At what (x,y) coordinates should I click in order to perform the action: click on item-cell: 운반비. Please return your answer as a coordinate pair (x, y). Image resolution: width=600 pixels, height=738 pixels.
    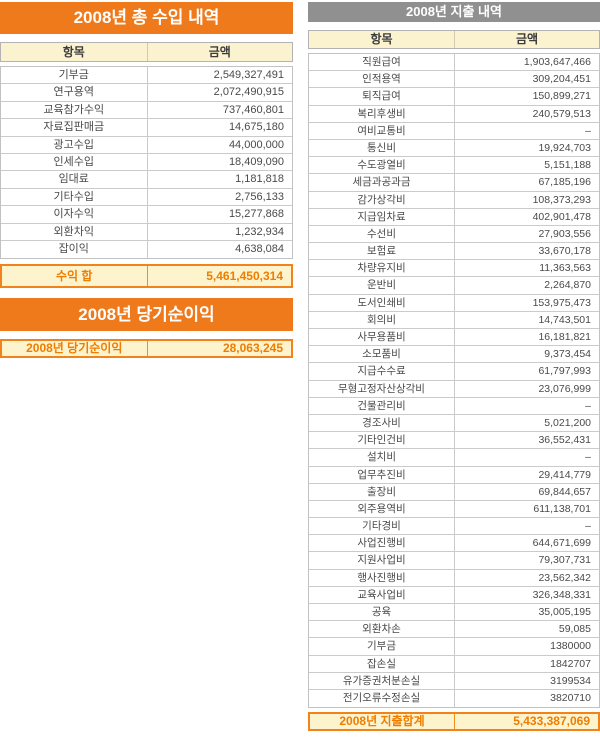
    Looking at the image, I should click on (381, 285).